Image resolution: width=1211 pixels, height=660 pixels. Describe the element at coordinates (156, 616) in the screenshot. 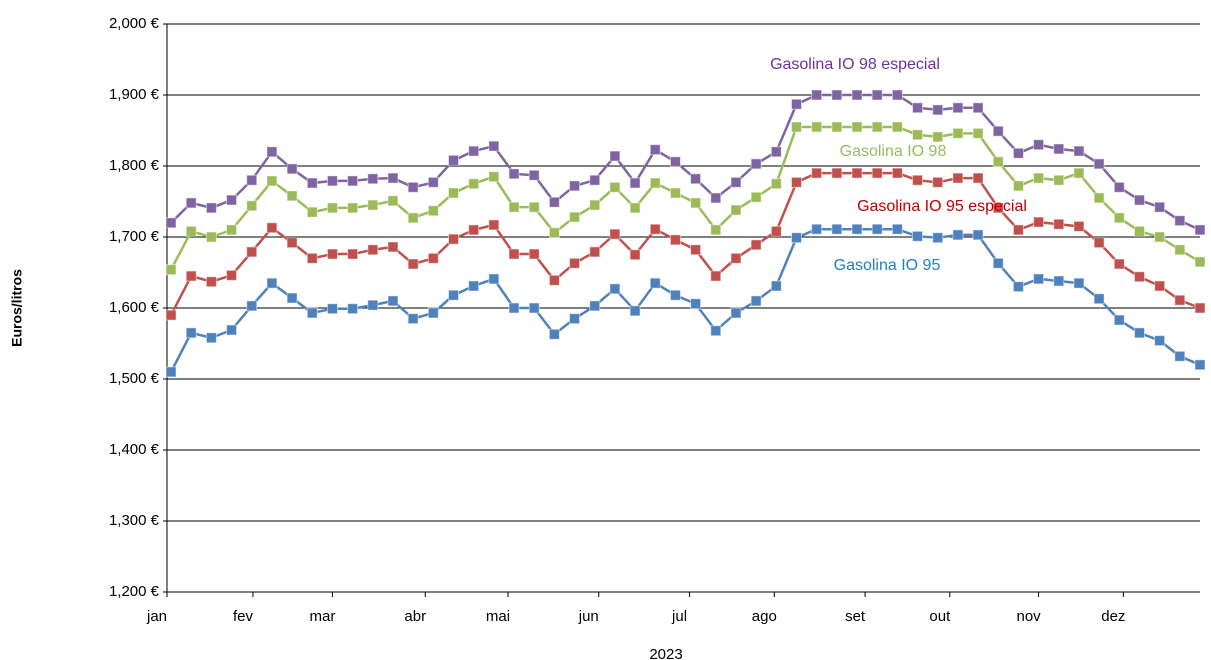

I see `x-tick-label: jan` at that location.